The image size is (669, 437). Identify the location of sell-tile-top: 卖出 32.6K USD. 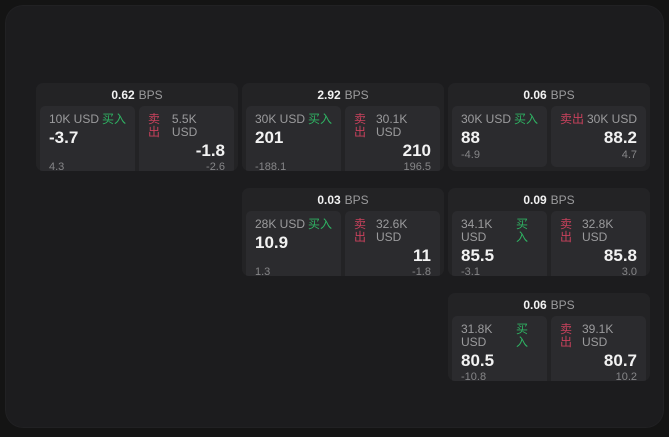
(392, 231).